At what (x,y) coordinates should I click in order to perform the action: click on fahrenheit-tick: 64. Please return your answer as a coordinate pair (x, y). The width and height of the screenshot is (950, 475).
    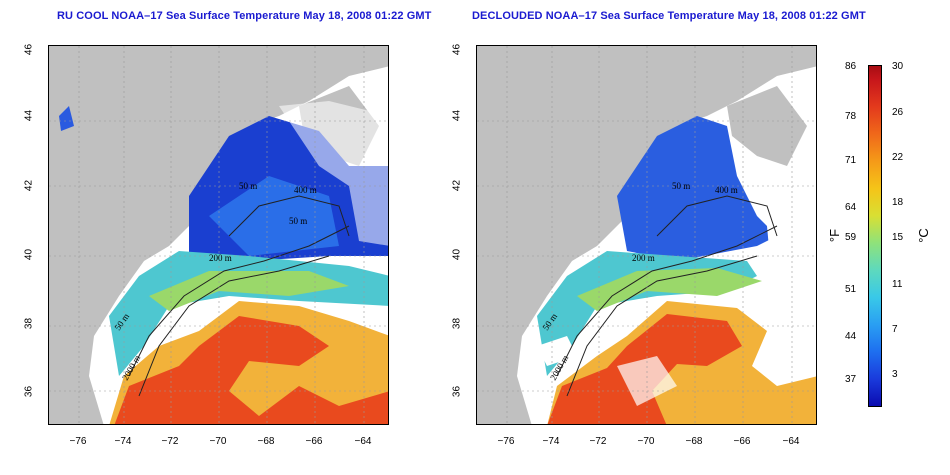
    Looking at the image, I should click on (851, 207).